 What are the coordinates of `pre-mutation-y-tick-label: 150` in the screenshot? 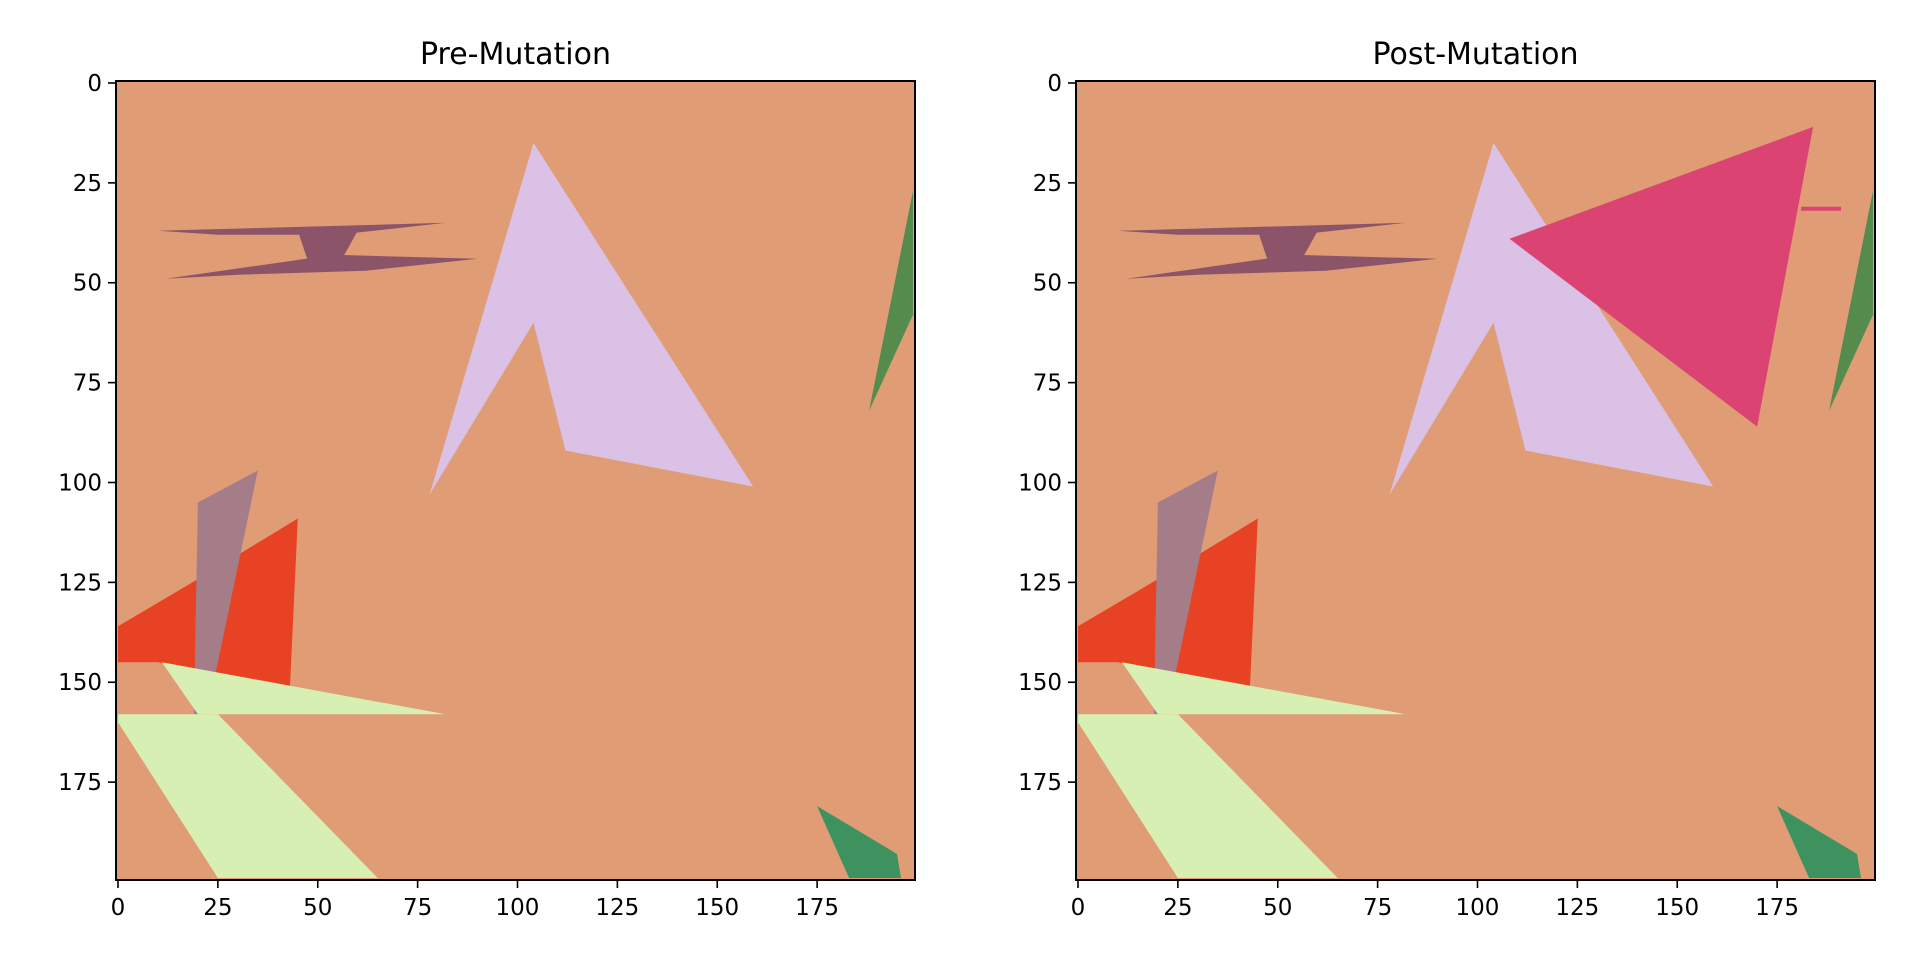 It's located at (80, 683).